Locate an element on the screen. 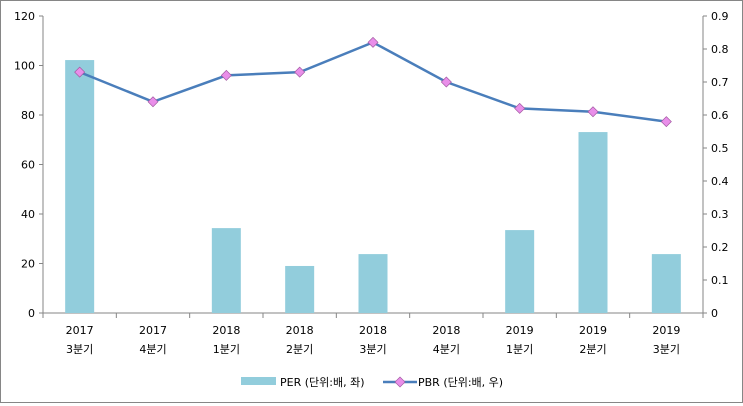 This screenshot has height=406, width=743. left-tick-label: 100 is located at coordinates (24, 66).